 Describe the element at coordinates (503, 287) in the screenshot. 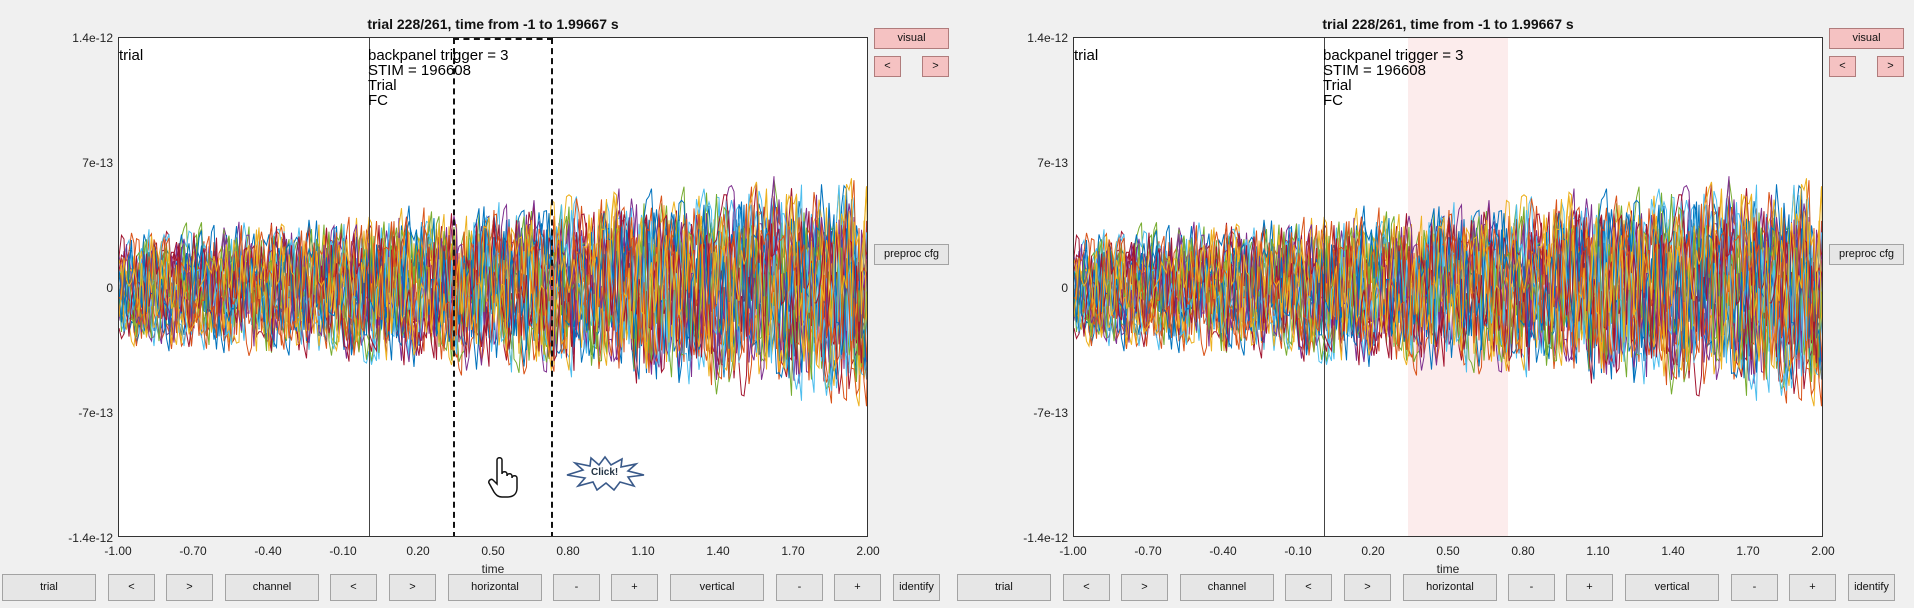

I see `selection-box` at that location.